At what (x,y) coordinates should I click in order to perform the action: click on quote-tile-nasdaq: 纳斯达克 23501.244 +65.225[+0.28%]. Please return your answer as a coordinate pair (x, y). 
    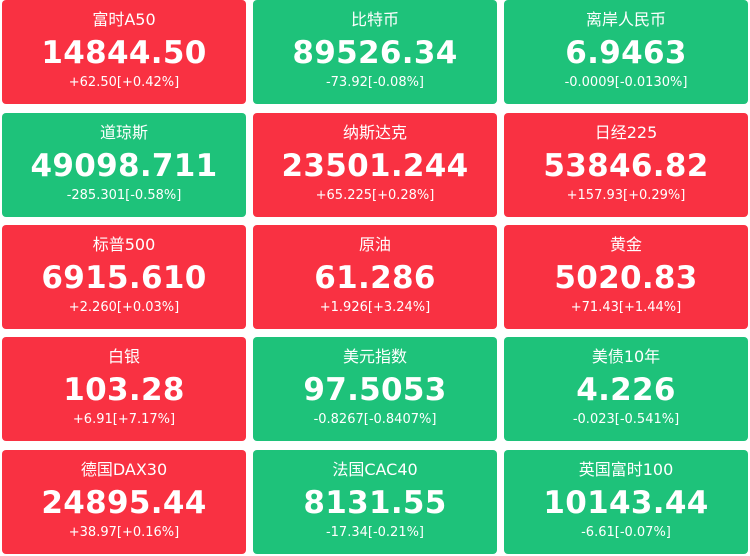
    Looking at the image, I should click on (375, 165).